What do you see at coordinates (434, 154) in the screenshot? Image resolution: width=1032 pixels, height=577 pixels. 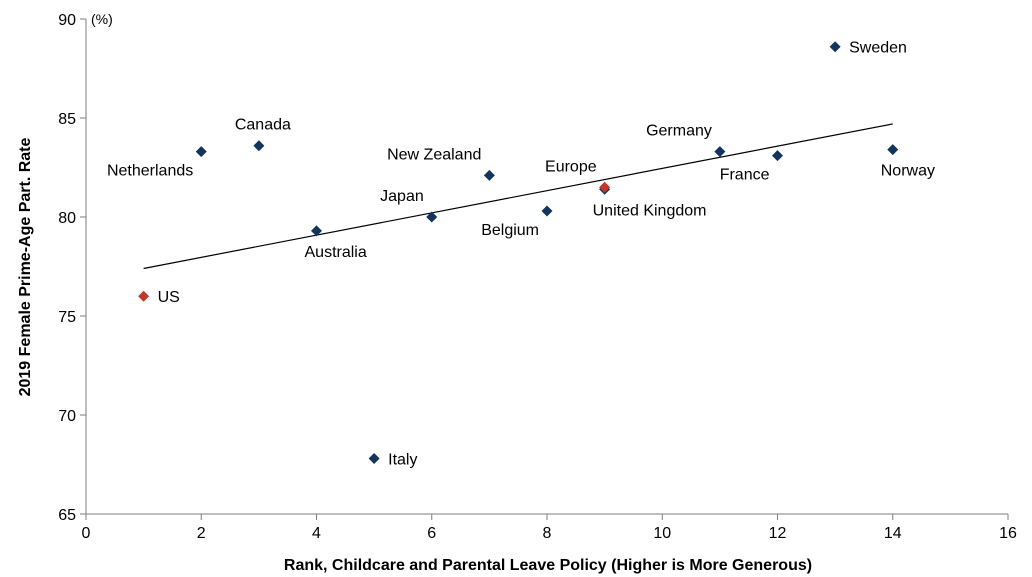 I see `point-label-new-zealand: New Zealand` at bounding box center [434, 154].